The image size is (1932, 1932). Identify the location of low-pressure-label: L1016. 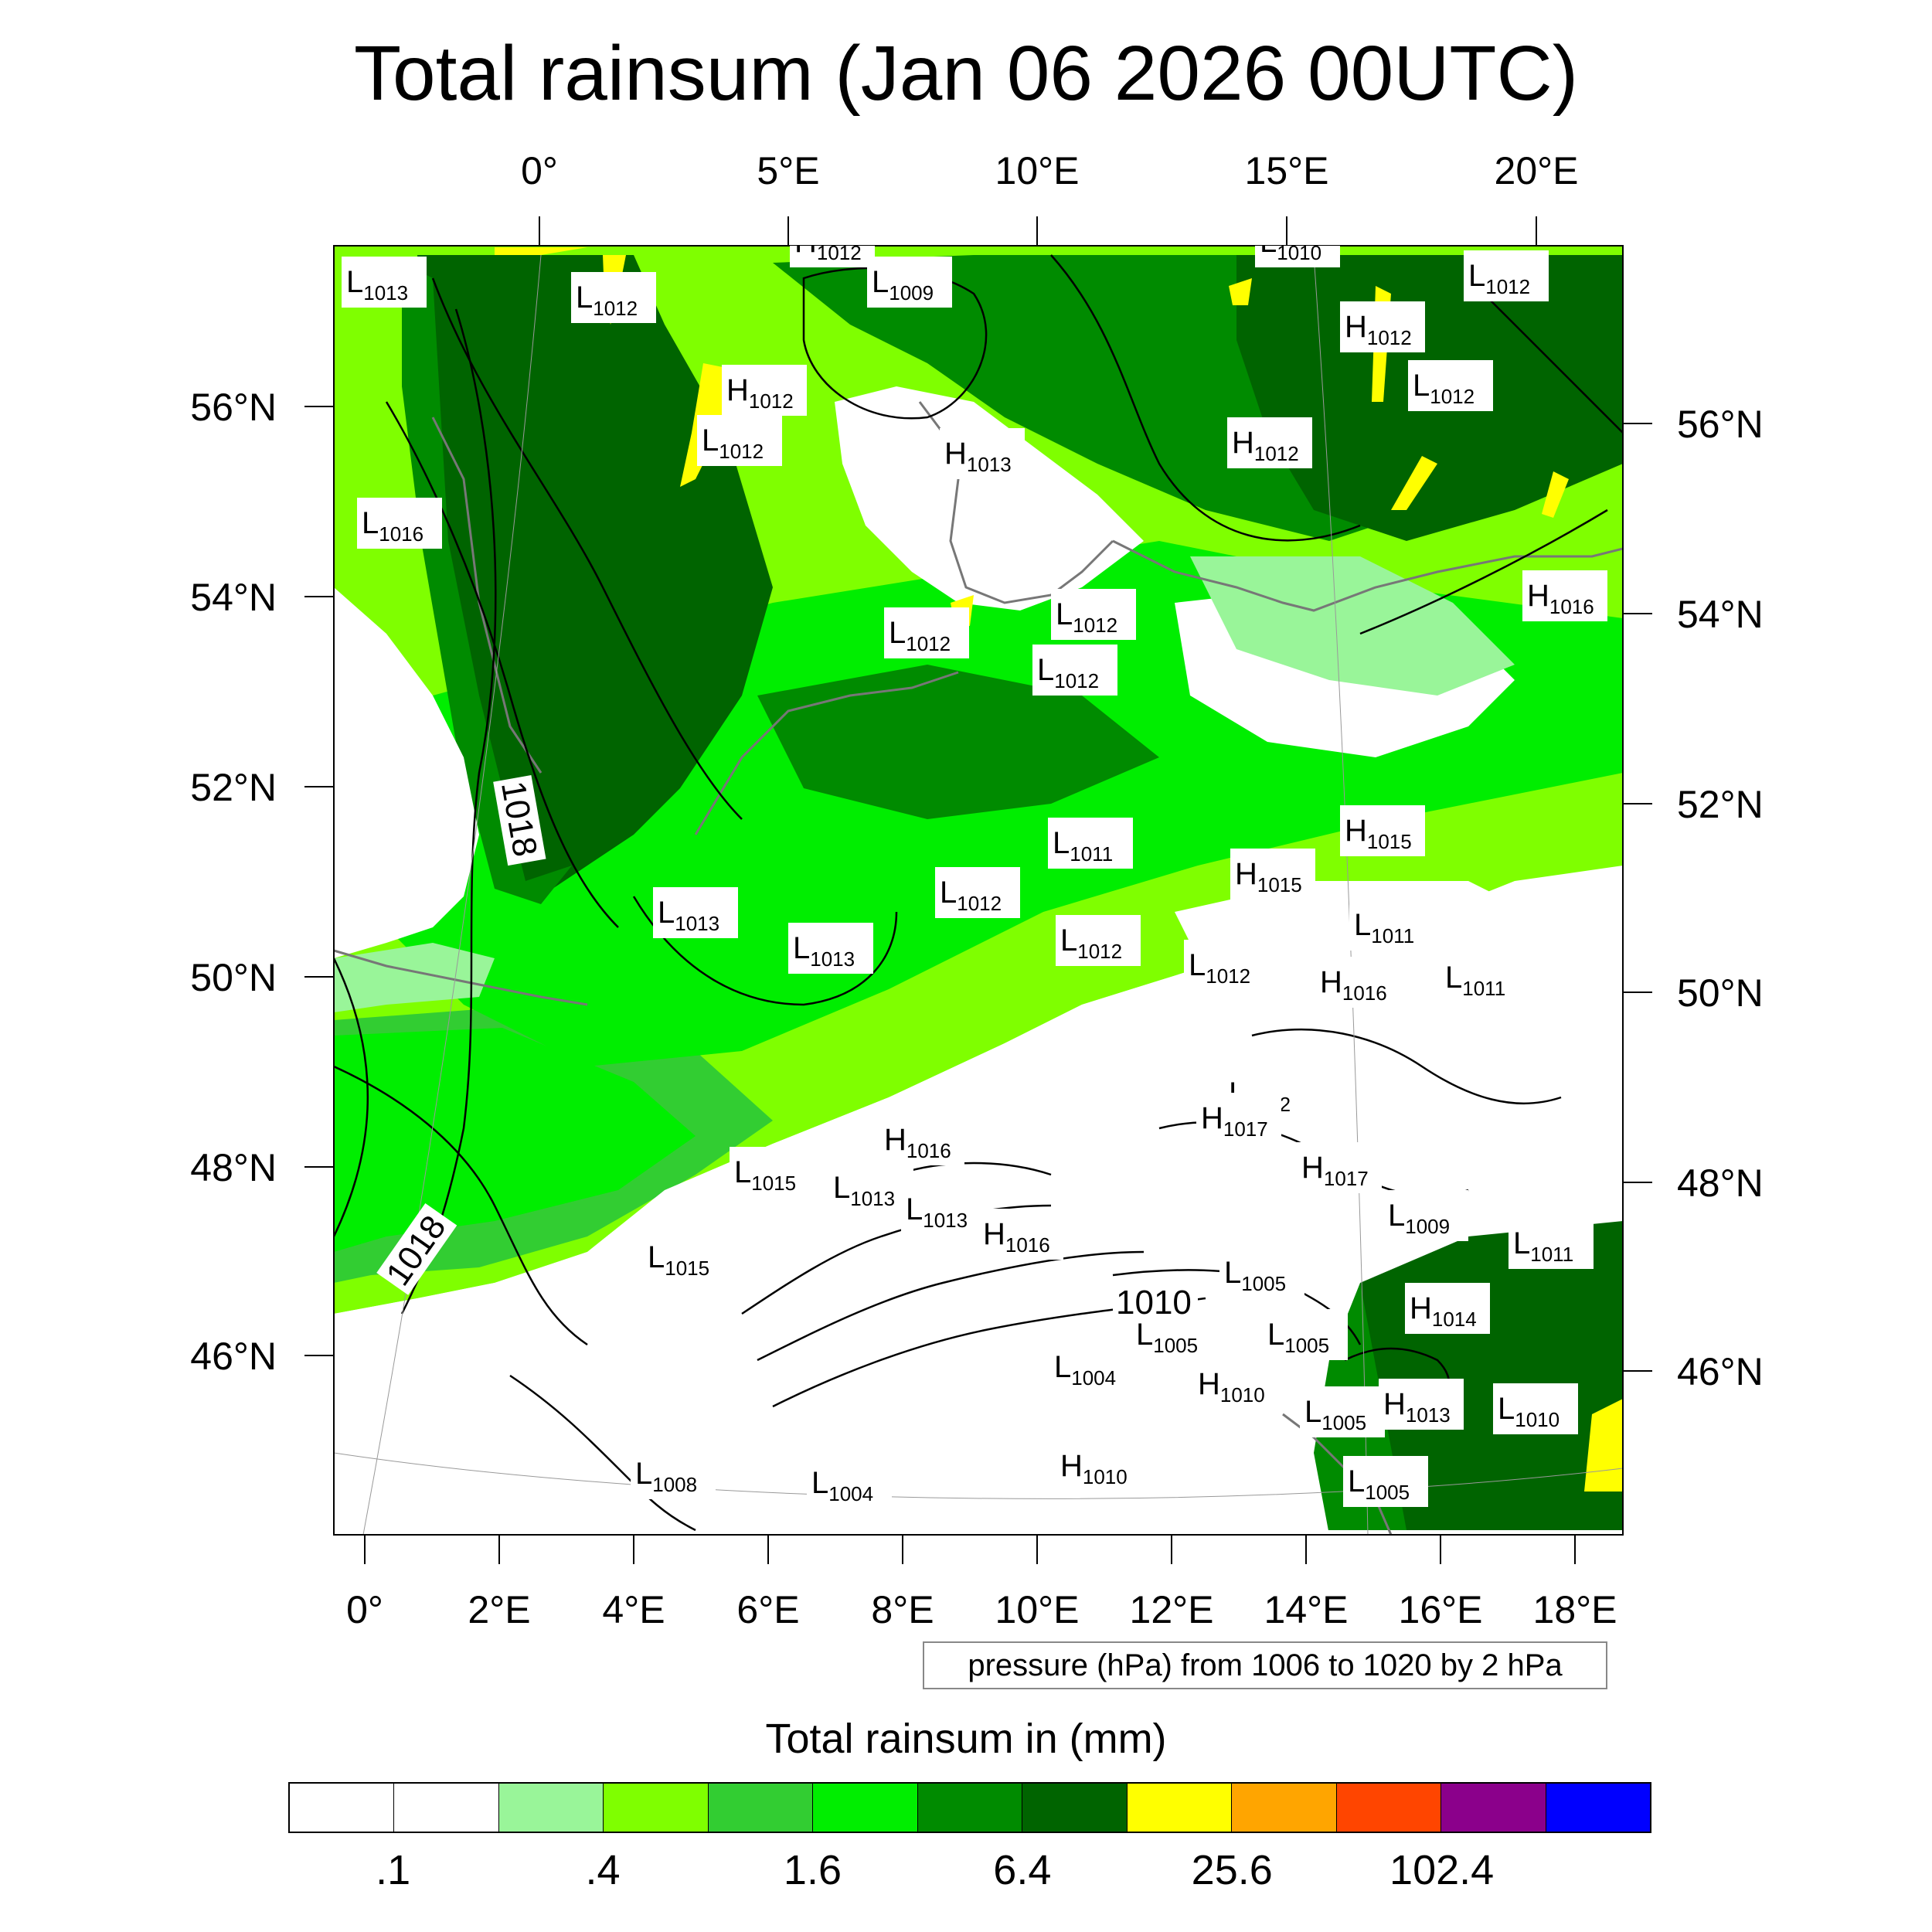
(400, 524).